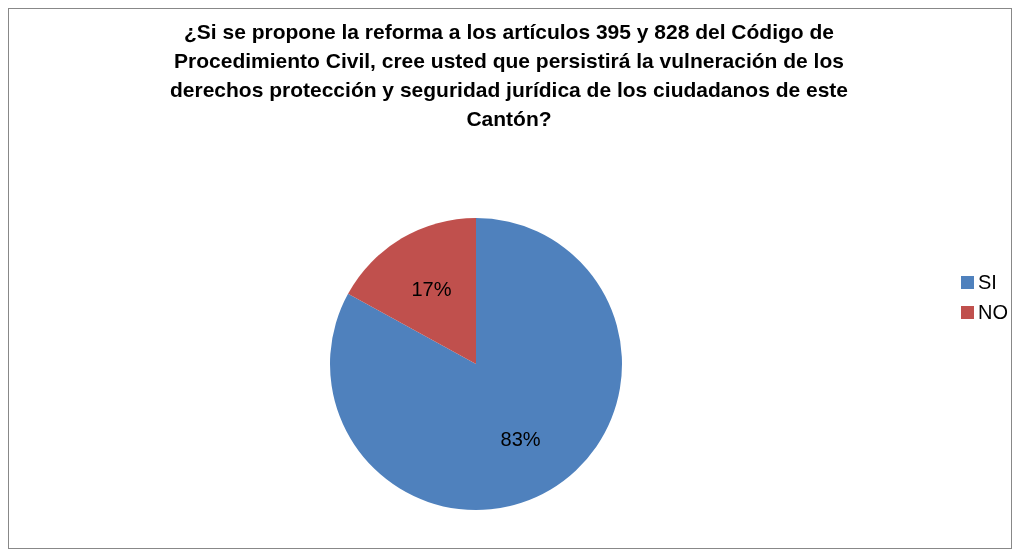 The image size is (1020, 557). I want to click on legend-label: SI, so click(987, 282).